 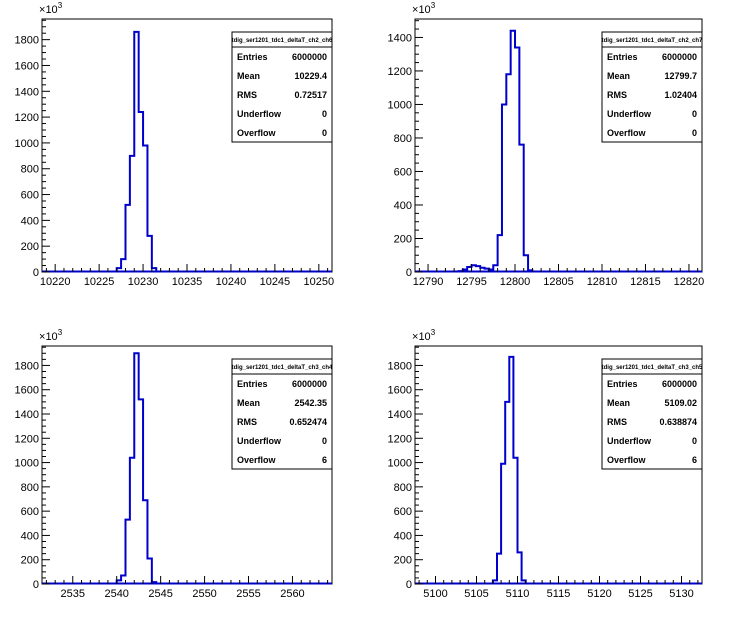 What do you see at coordinates (204, 594) in the screenshot?
I see `x-tick-label: 2550` at bounding box center [204, 594].